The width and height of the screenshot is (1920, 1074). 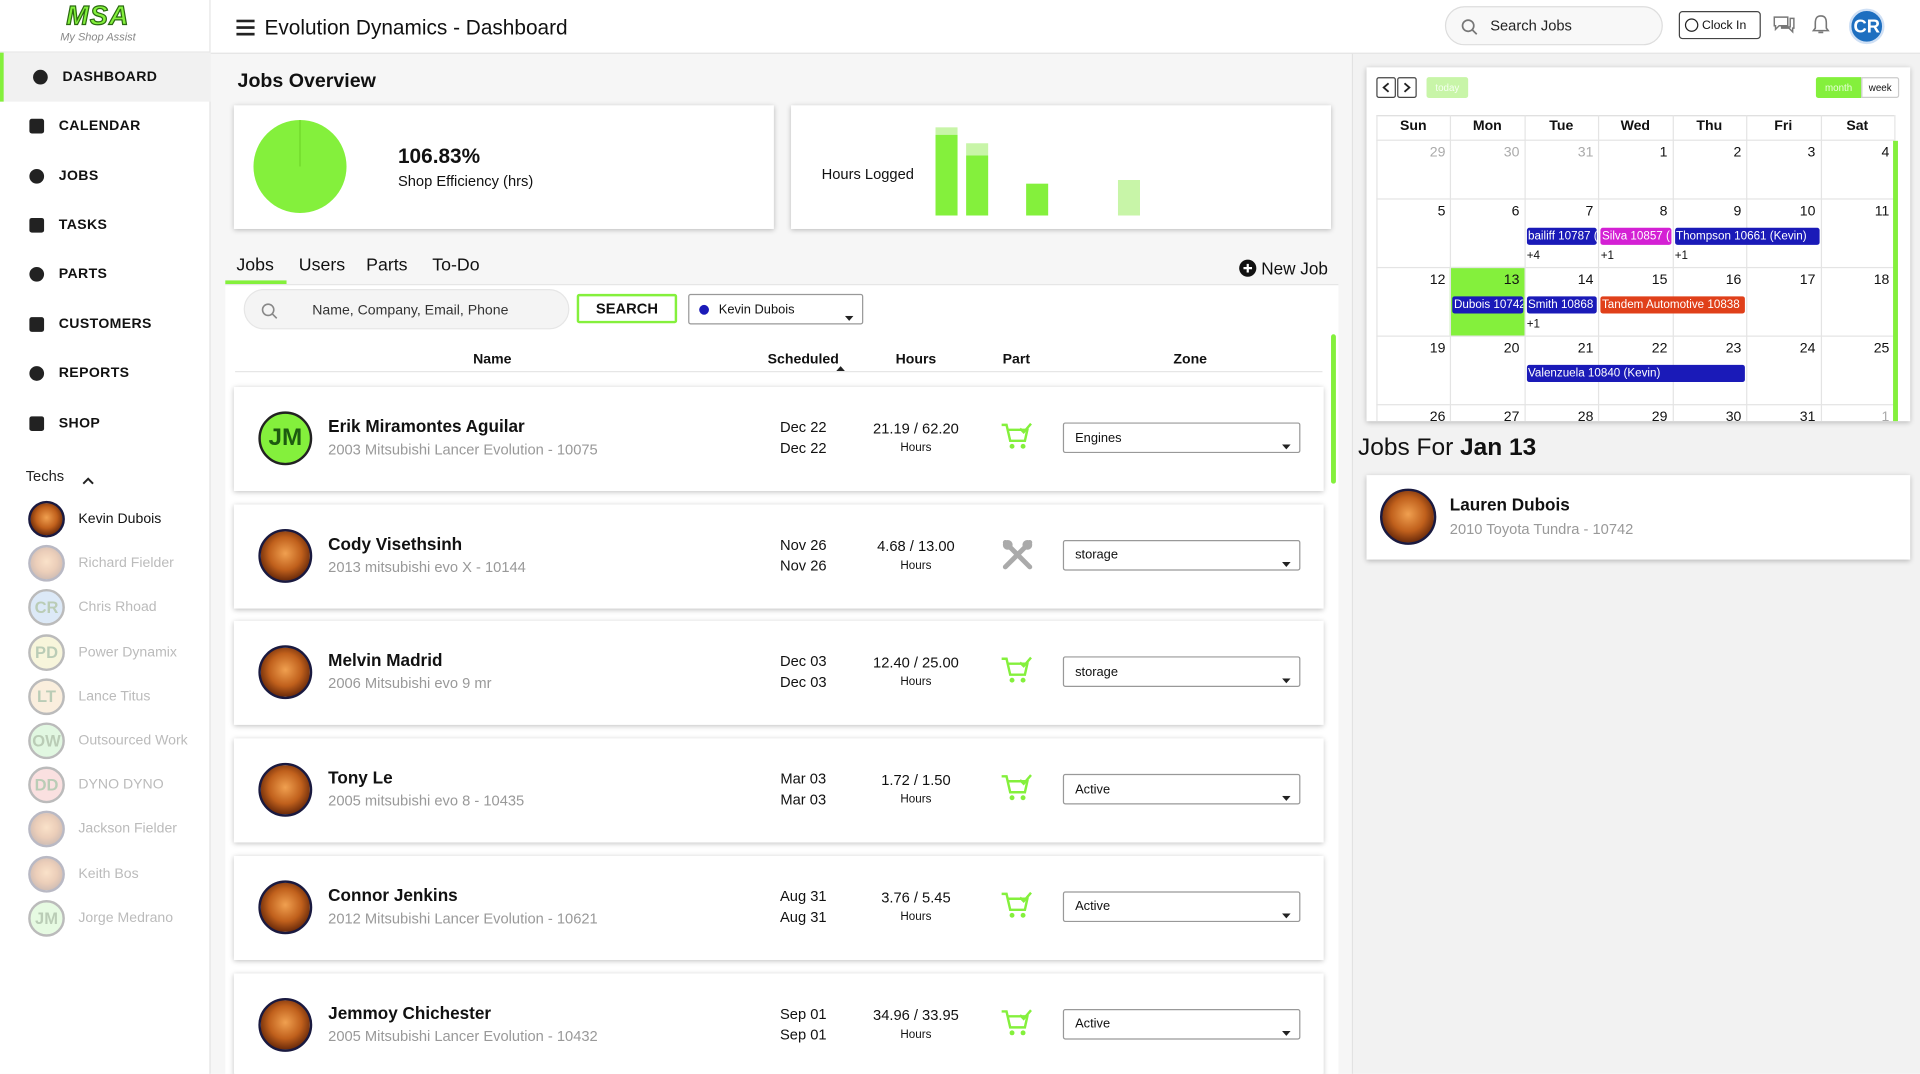 What do you see at coordinates (1807, 212) in the screenshot?
I see `day-number: 10` at bounding box center [1807, 212].